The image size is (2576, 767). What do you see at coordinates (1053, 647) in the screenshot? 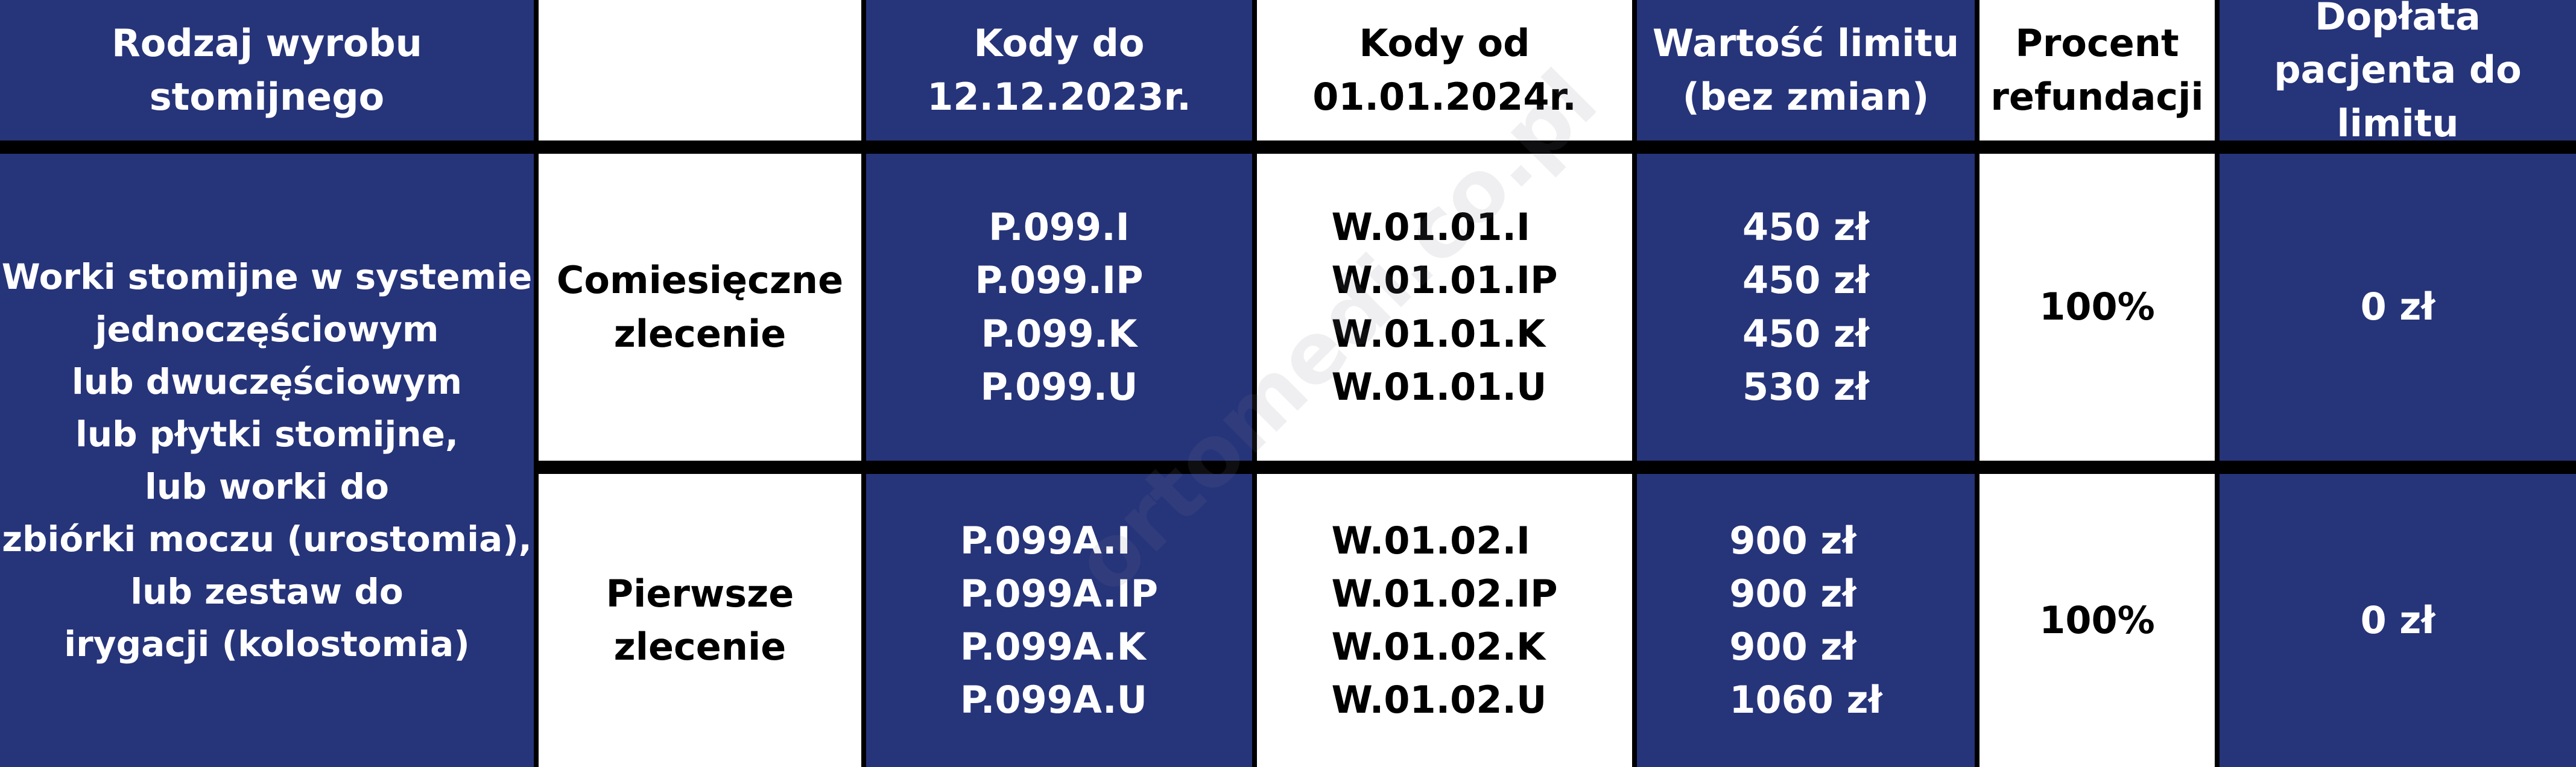
I see `code: P.099A.K` at bounding box center [1053, 647].